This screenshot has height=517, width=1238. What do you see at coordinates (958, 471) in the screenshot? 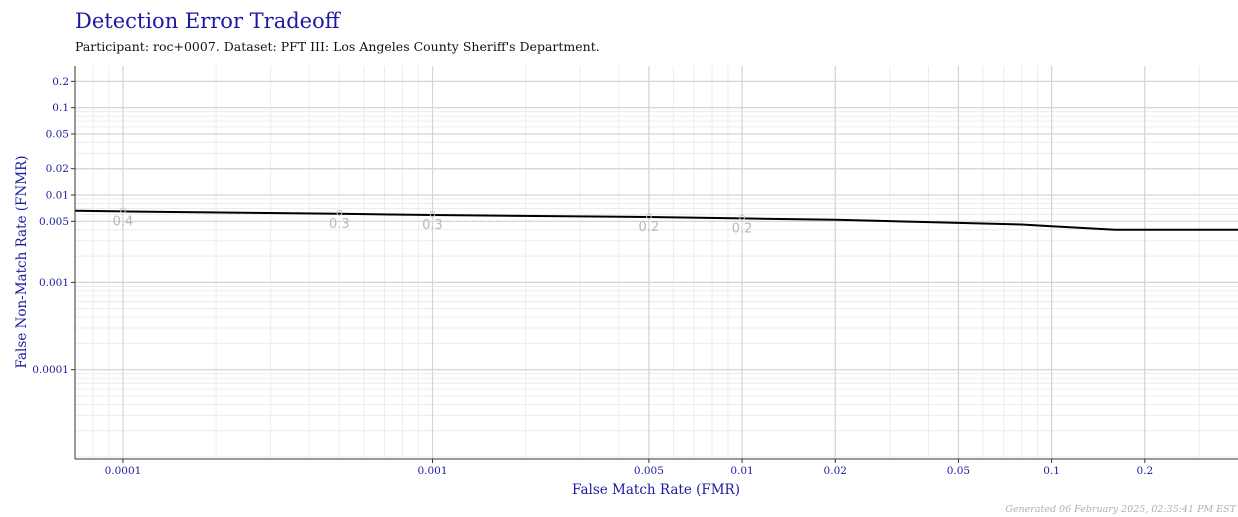
I see `x-tick-label: 0.05` at bounding box center [958, 471].